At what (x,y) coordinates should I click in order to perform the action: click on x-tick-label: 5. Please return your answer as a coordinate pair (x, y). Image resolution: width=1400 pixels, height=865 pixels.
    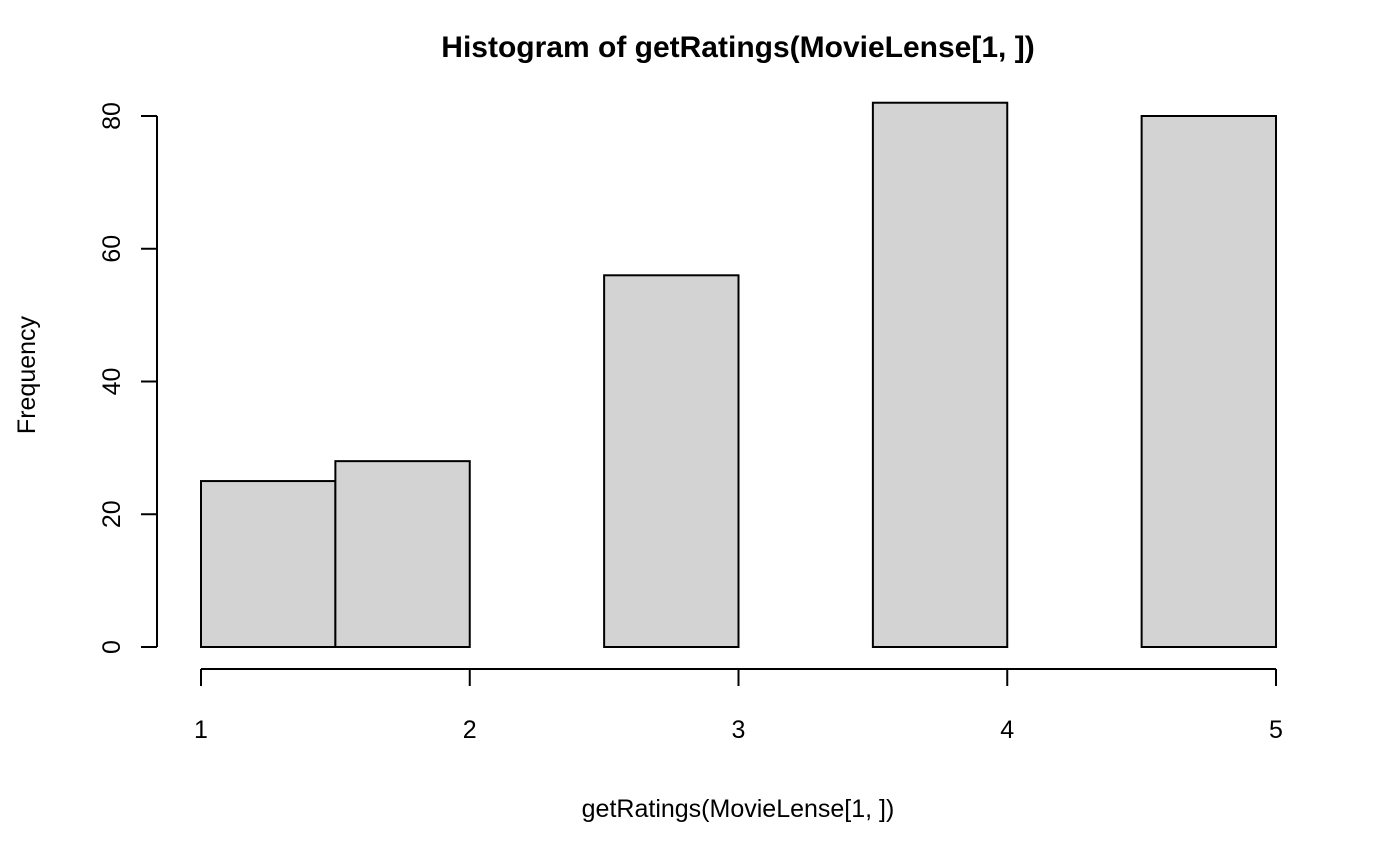
    Looking at the image, I should click on (1276, 730).